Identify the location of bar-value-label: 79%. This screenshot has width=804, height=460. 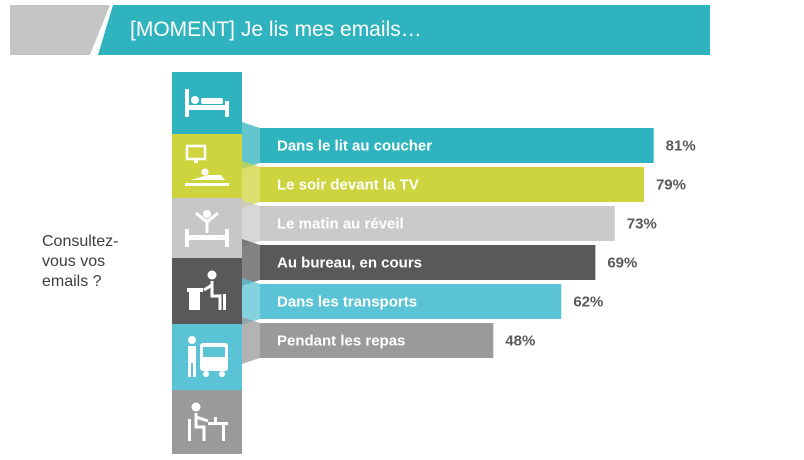
(671, 185).